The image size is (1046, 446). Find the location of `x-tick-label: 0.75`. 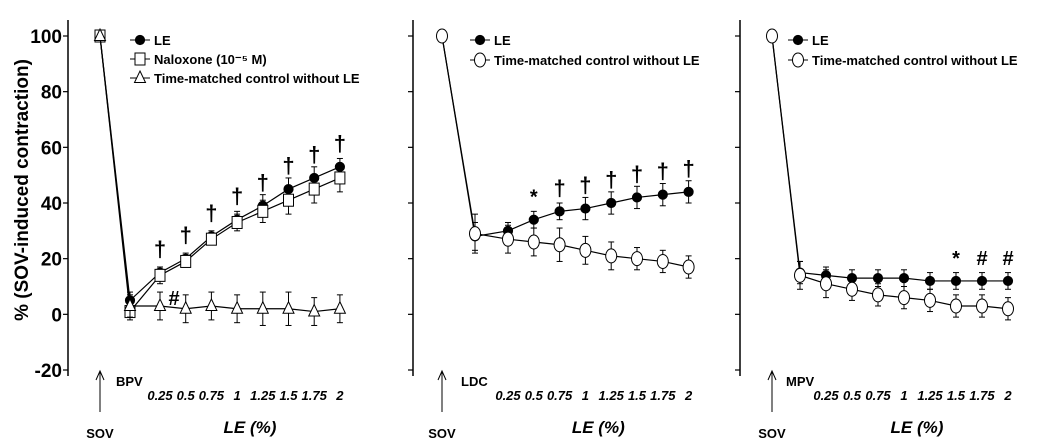

x-tick-label: 0.75 is located at coordinates (212, 395).